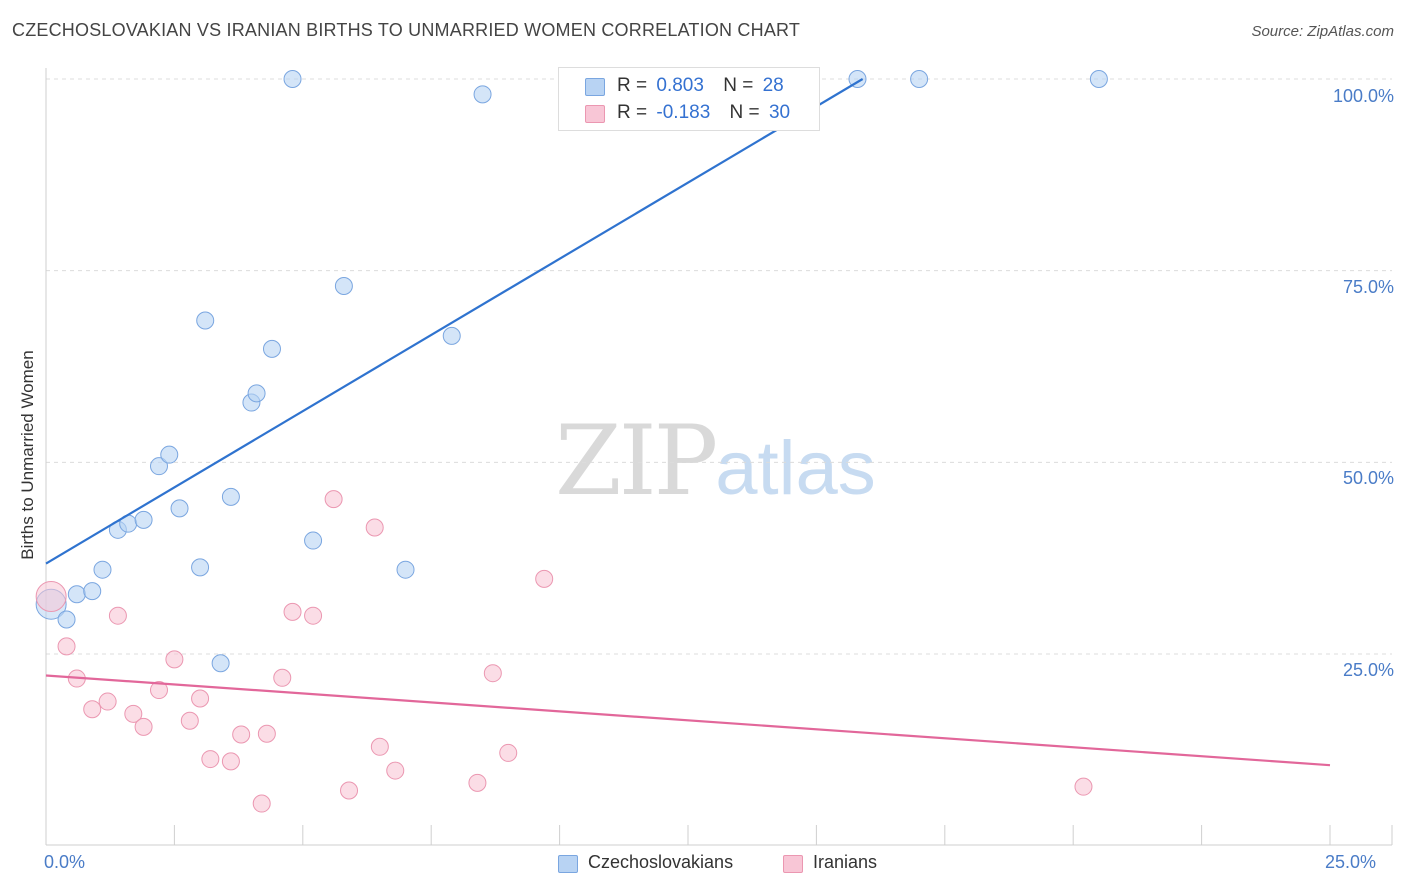 The height and width of the screenshot is (892, 1406). I want to click on x-tick-label-0: 0.0%, so click(65, 862).